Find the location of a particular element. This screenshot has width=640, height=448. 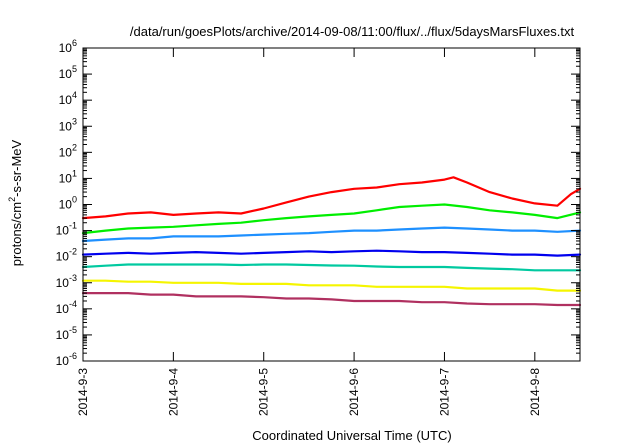

y-tick-label-1: 10⁻⁵ is located at coordinates (66, 333).